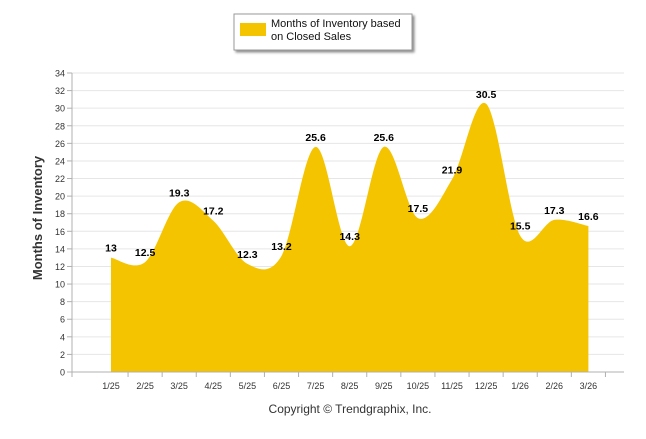  I want to click on y-tick-label: 6, so click(62, 320).